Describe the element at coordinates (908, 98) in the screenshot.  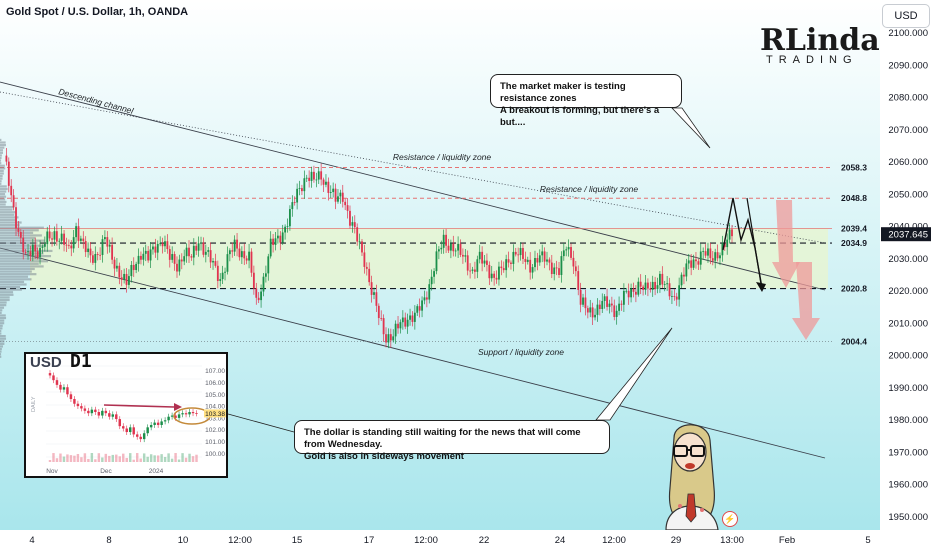
I see `y-tick-2: 2080.000` at that location.